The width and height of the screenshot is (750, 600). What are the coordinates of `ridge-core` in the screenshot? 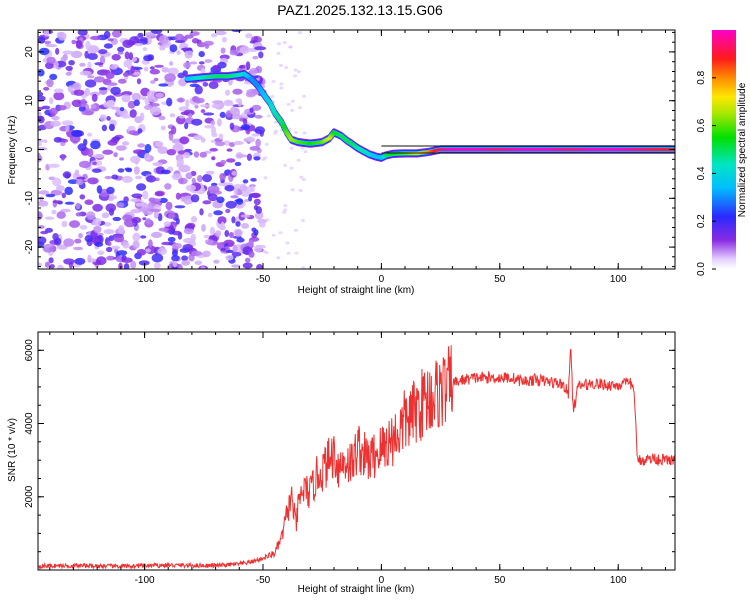 It's located at (271, 105).